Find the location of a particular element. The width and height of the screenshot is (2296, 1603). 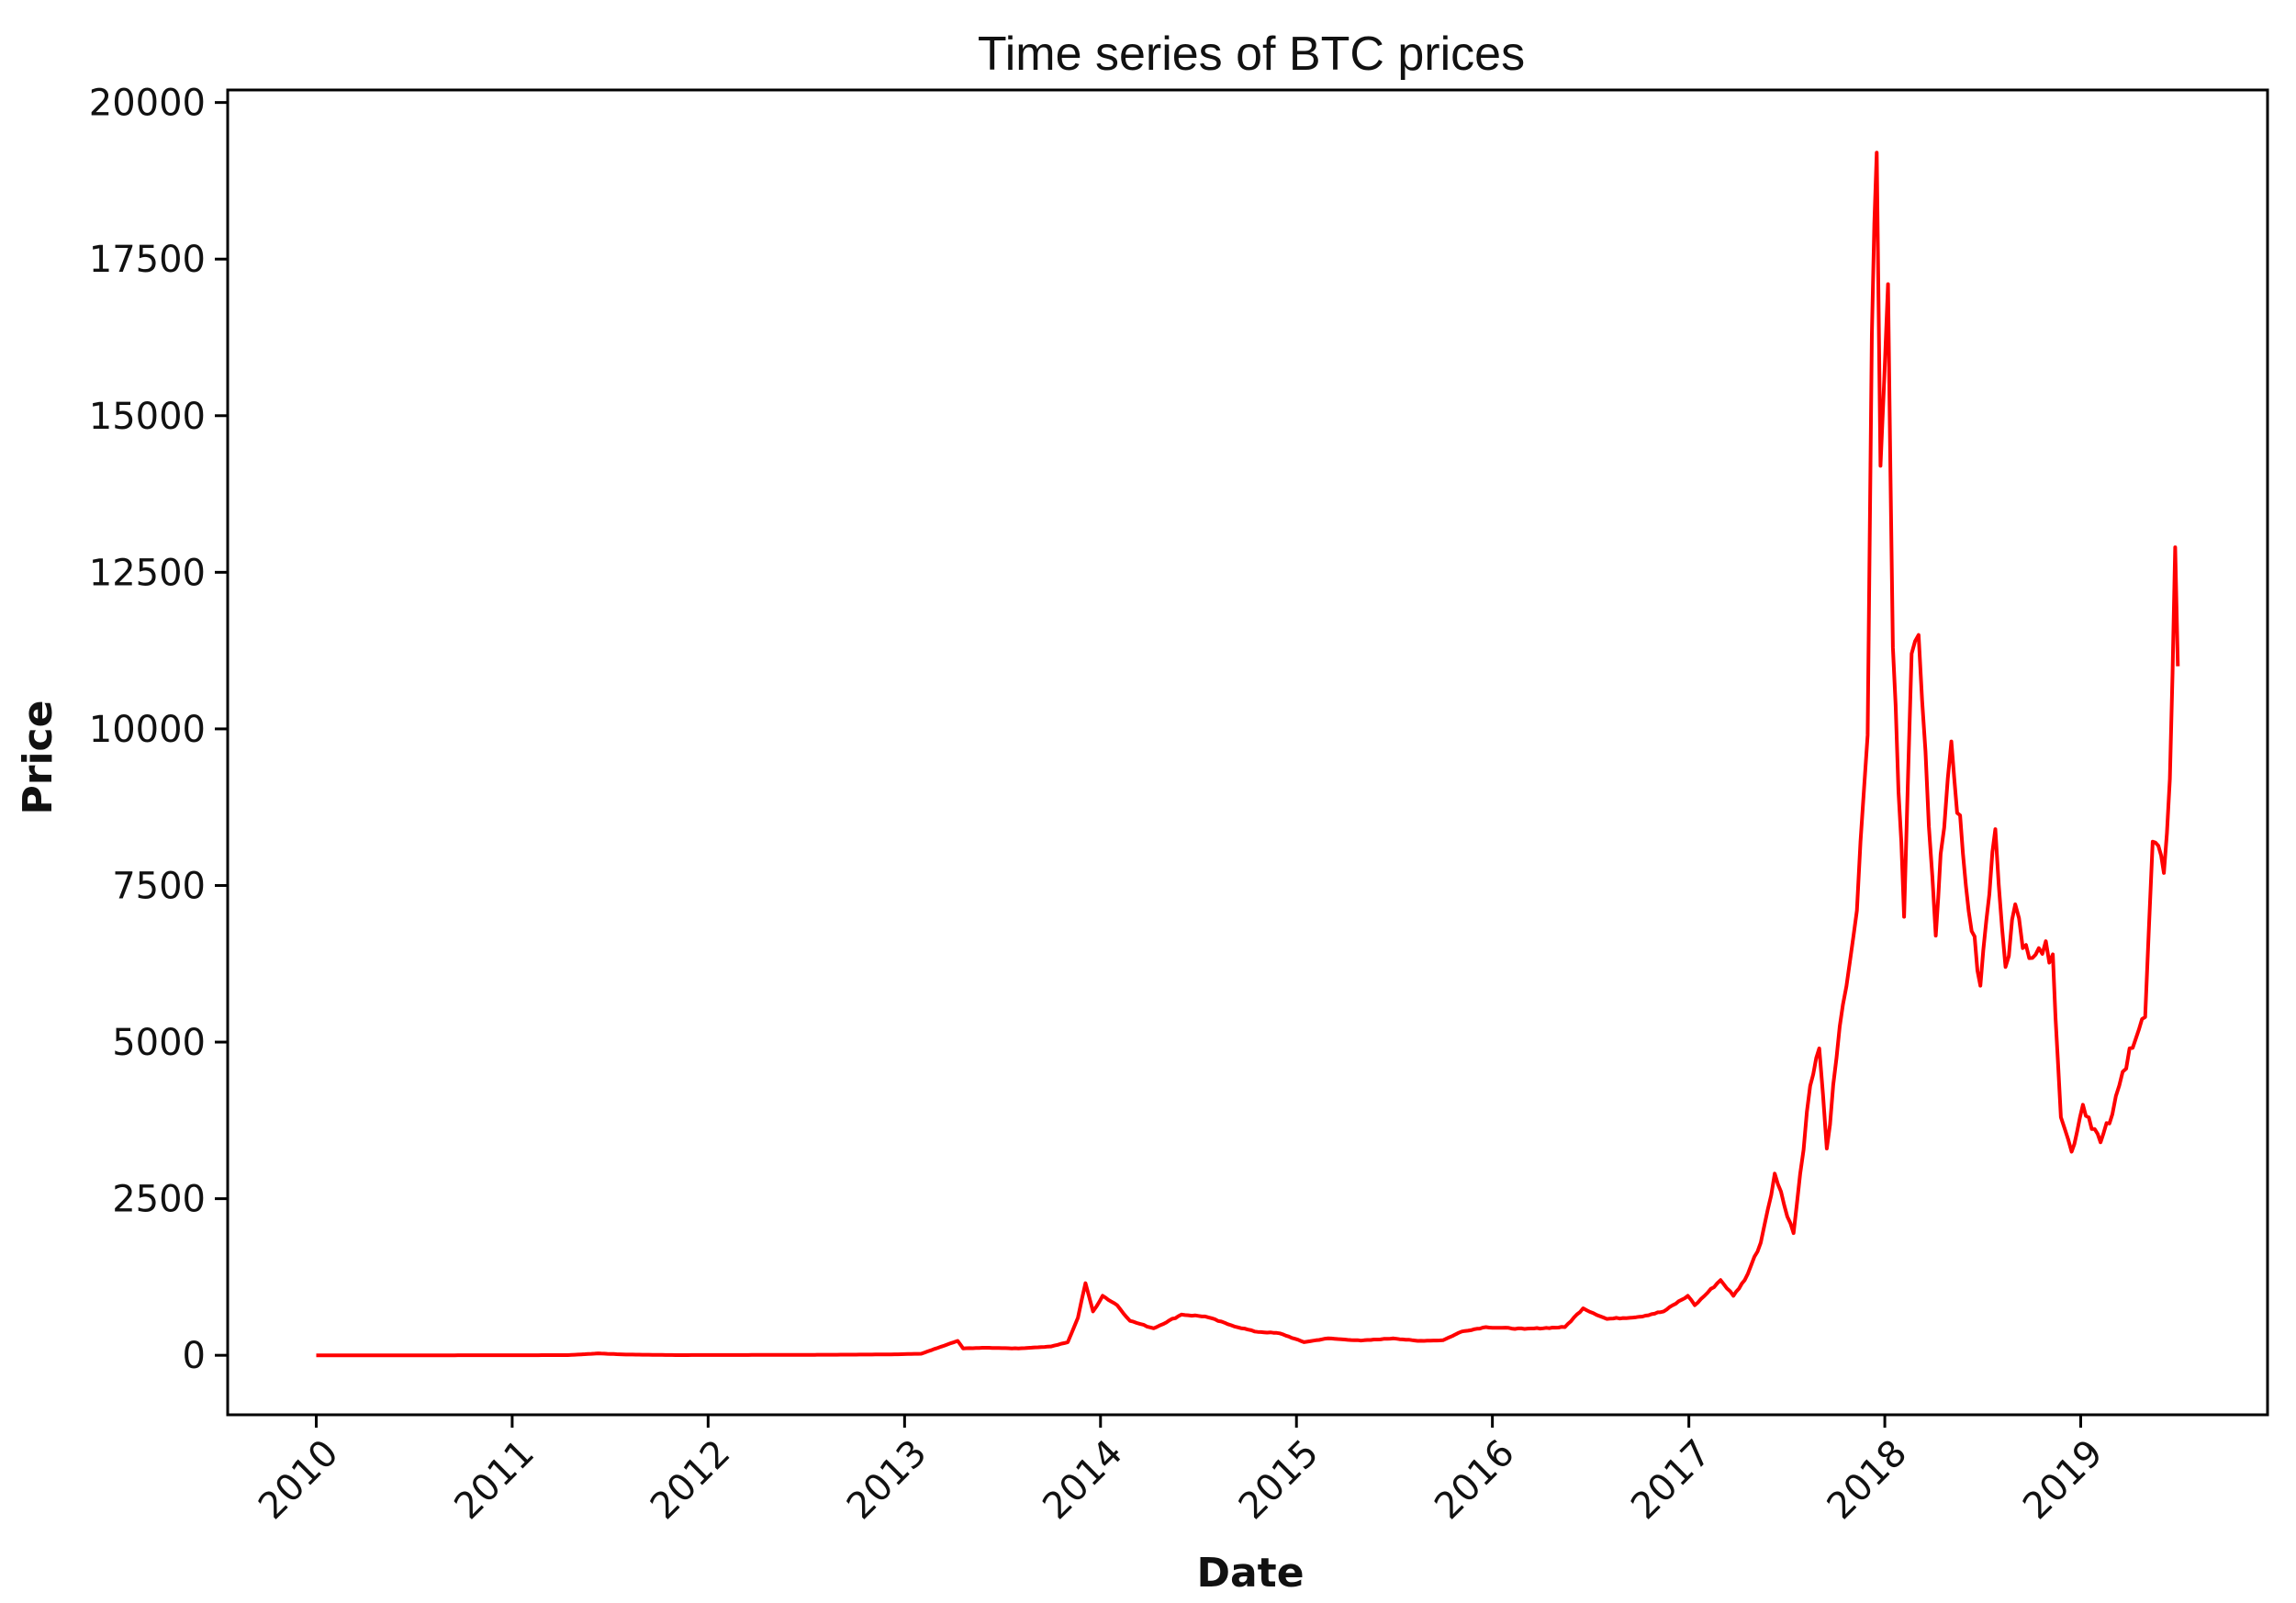

x-tick-label: 2017 is located at coordinates (1671, 1480).